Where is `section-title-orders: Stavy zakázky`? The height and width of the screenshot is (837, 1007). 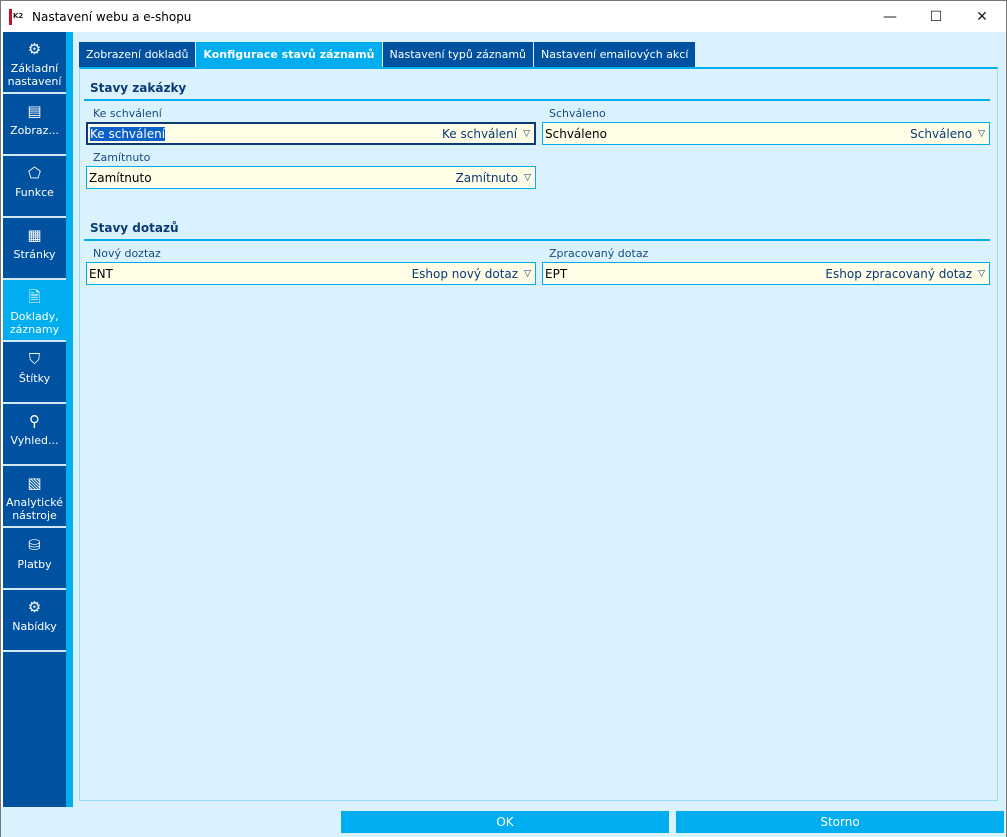 section-title-orders: Stavy zakázky is located at coordinates (537, 91).